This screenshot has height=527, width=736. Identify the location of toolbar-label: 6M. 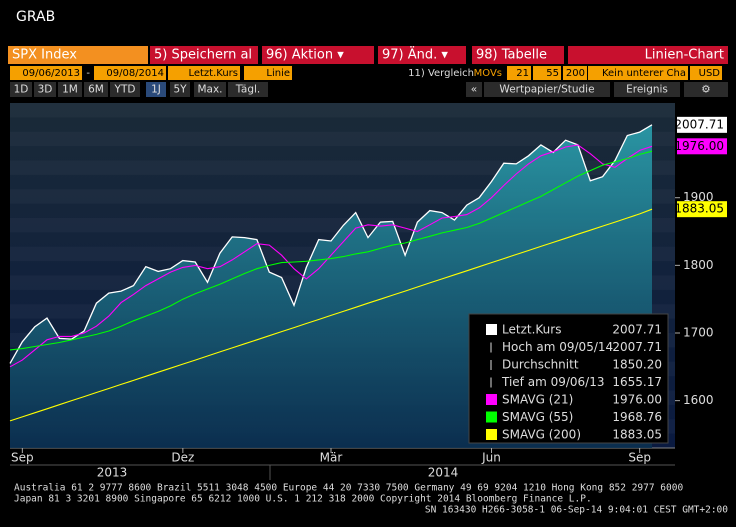
(96, 90).